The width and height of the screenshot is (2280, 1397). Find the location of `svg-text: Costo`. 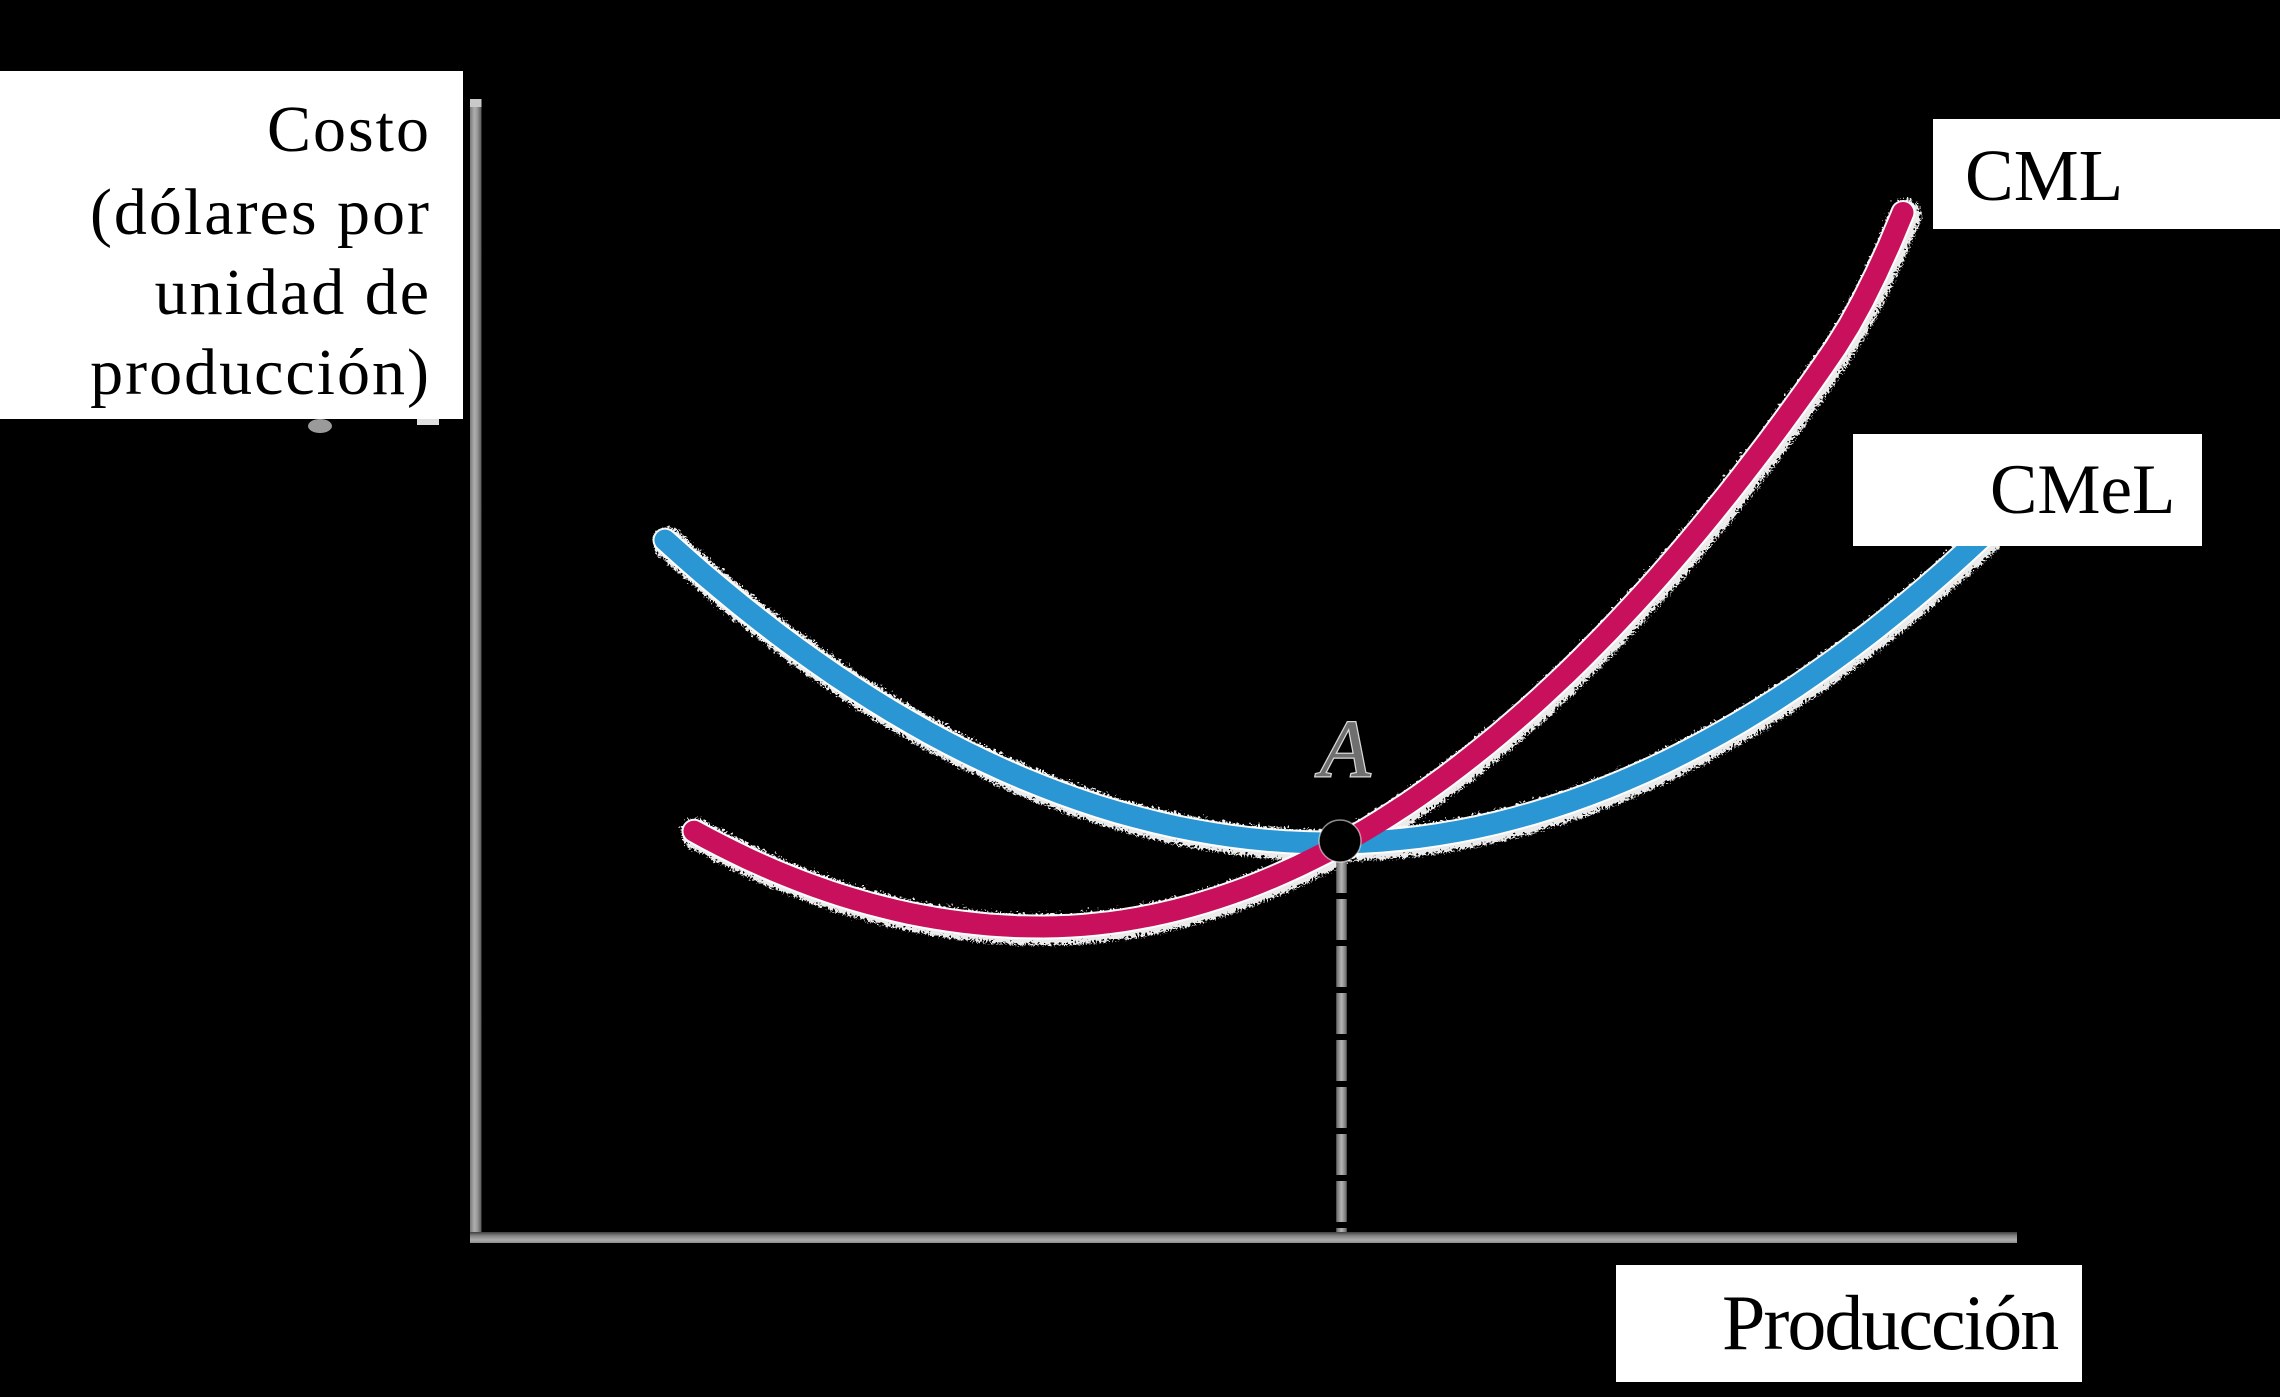

svg-text: Costo is located at coordinates (349, 129).